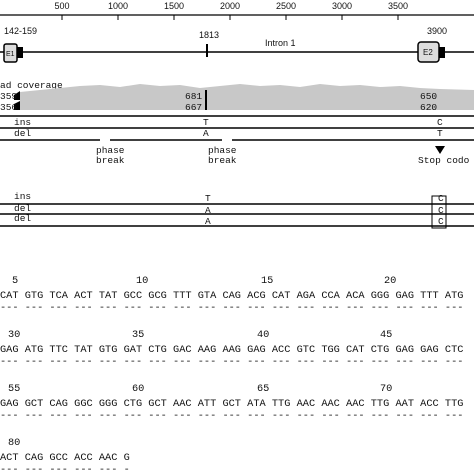  What do you see at coordinates (440, 150) in the screenshot?
I see `stop-arrow` at bounding box center [440, 150].